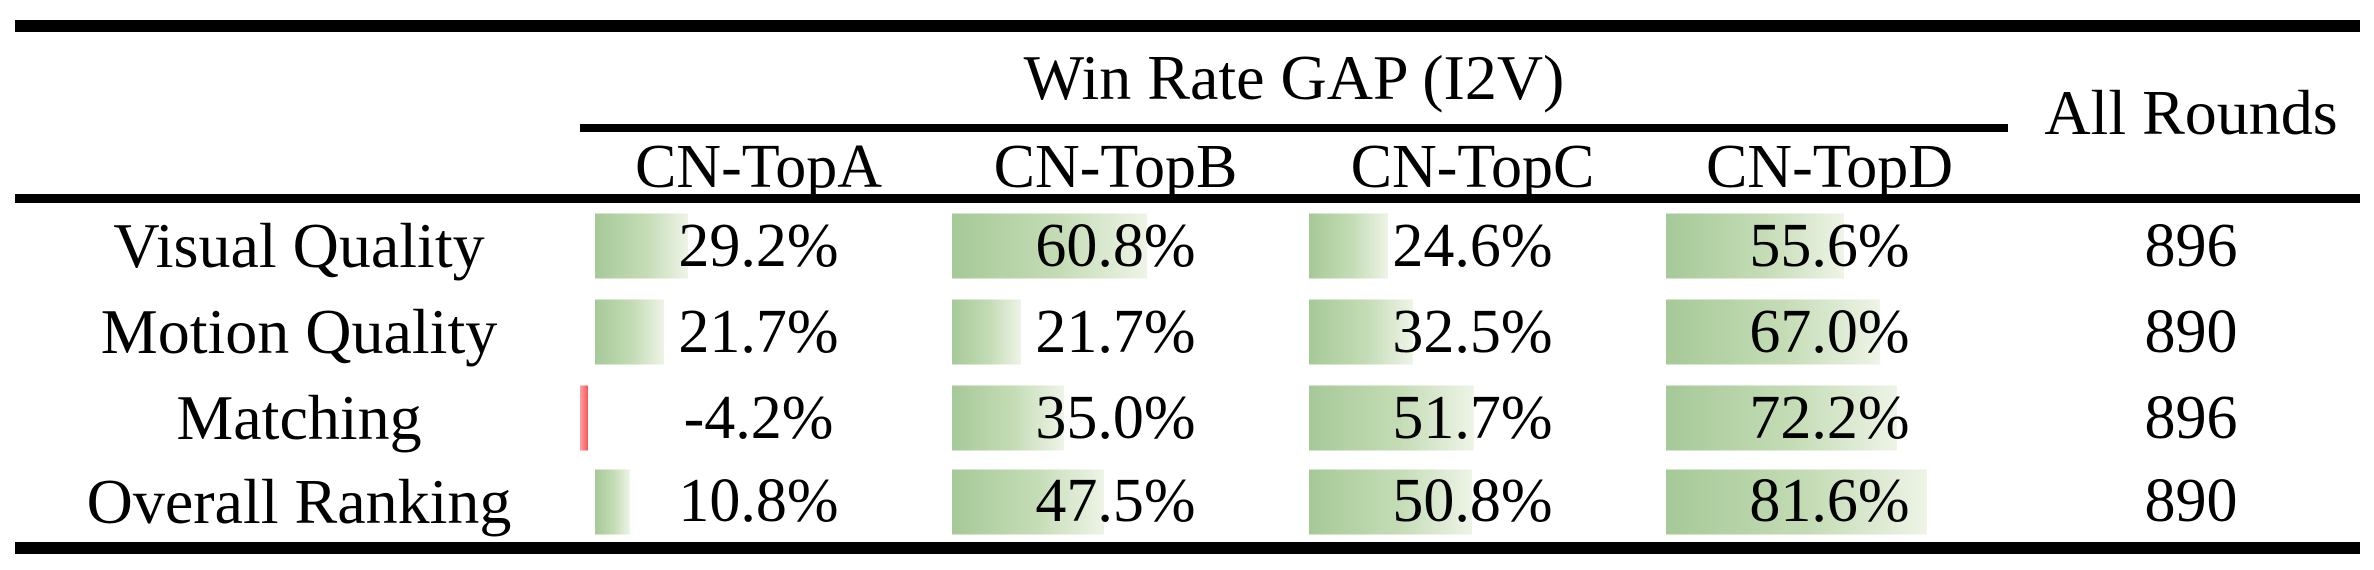  I want to click on value-cell: 81.6%, so click(1829, 501).